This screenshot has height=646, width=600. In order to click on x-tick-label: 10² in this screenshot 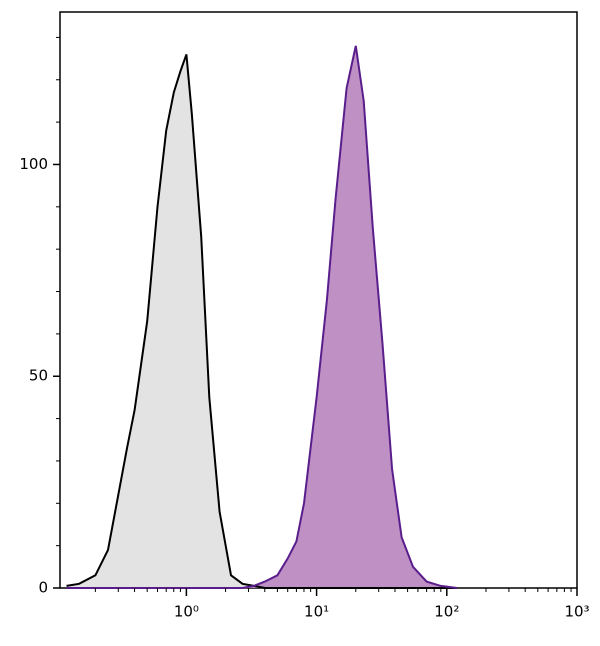, I will do `click(446, 612)`.